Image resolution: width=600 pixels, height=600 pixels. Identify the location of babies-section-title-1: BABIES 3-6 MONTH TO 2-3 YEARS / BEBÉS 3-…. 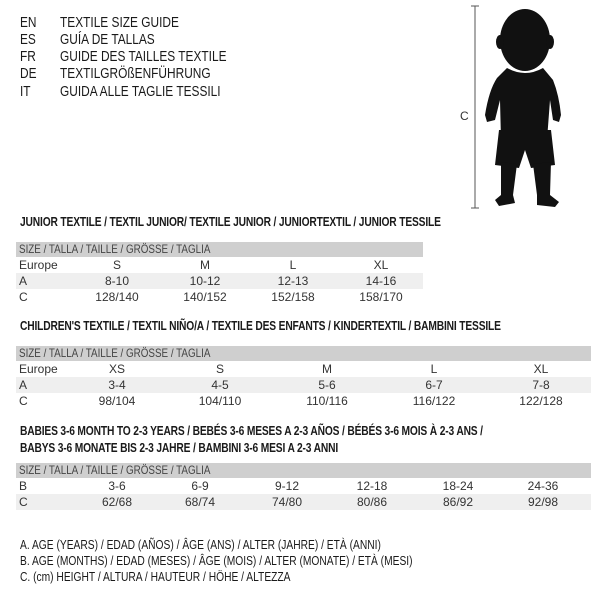
(302, 431).